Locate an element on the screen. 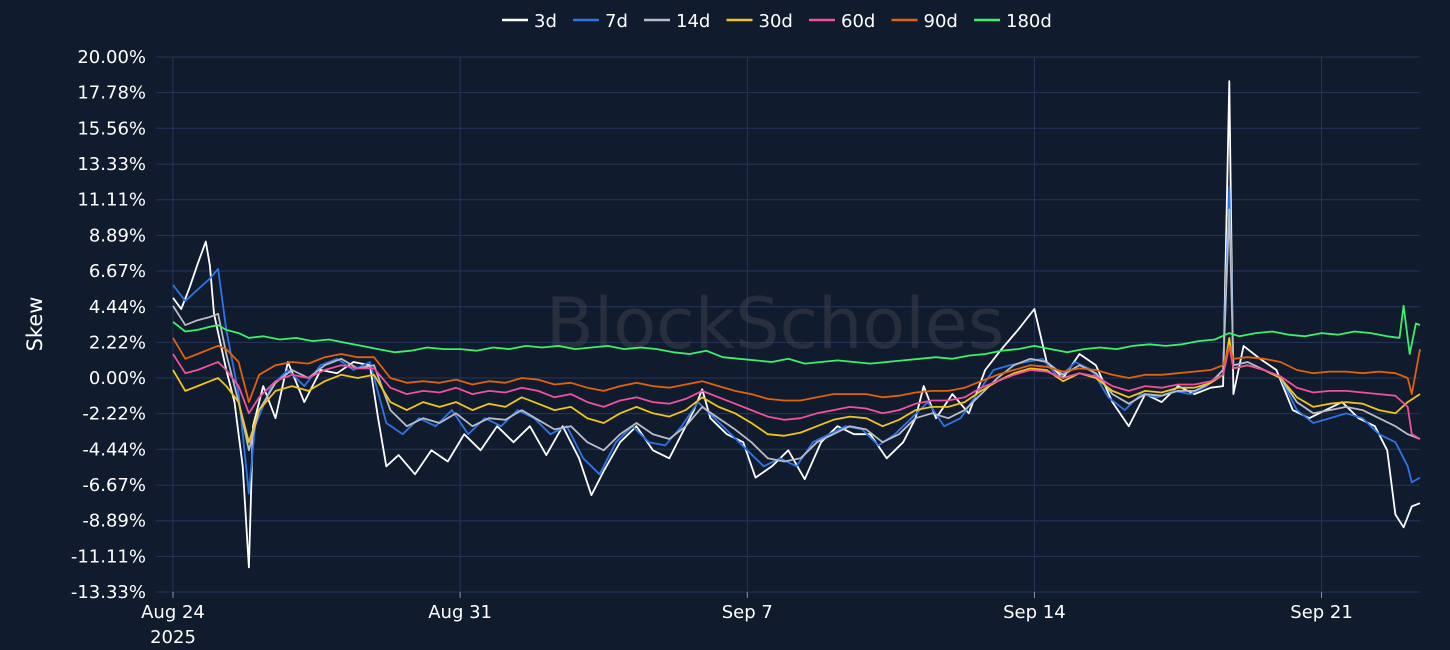 Image resolution: width=1450 pixels, height=650 pixels. y-tick-label: 6.67% is located at coordinates (117, 271).